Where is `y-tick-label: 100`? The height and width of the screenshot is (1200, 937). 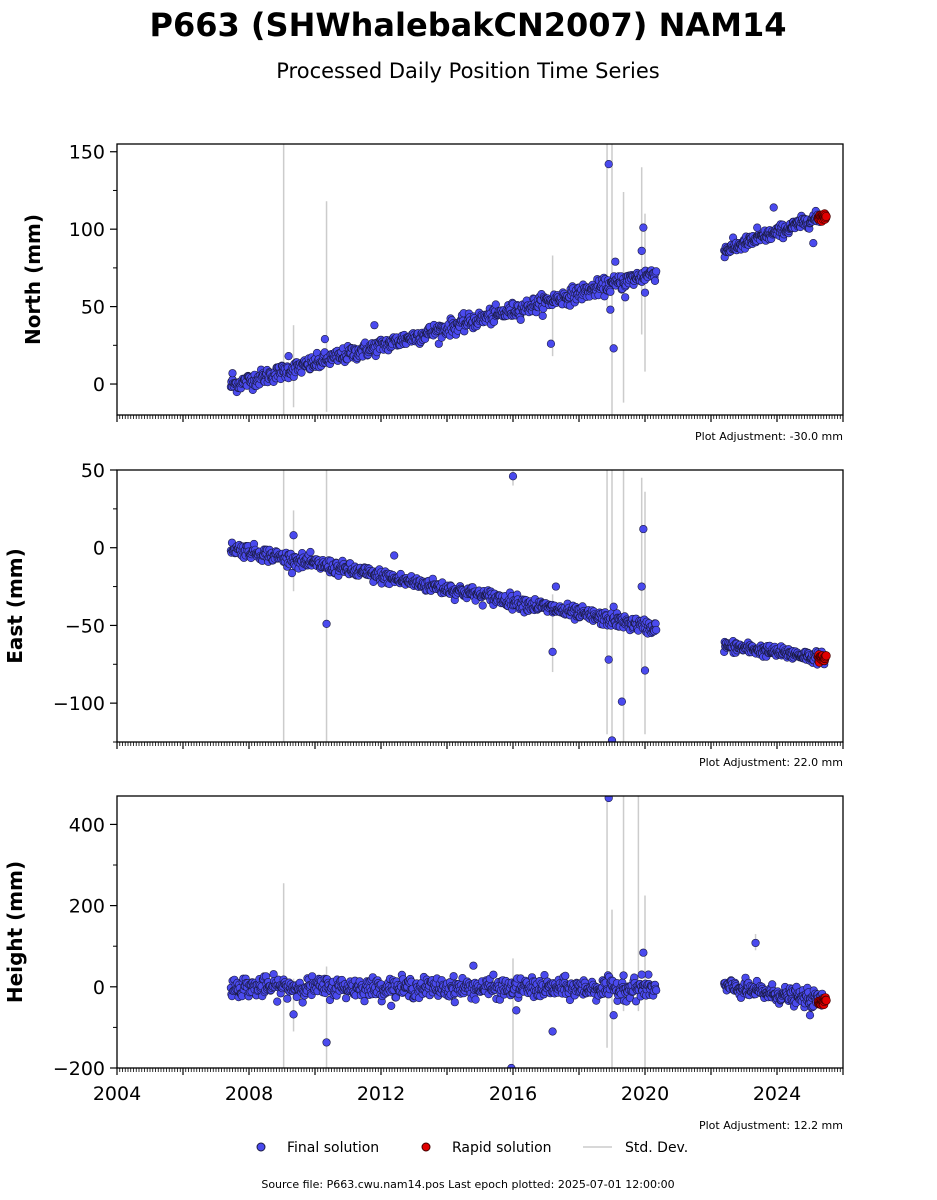
y-tick-label: 100 is located at coordinates (87, 230).